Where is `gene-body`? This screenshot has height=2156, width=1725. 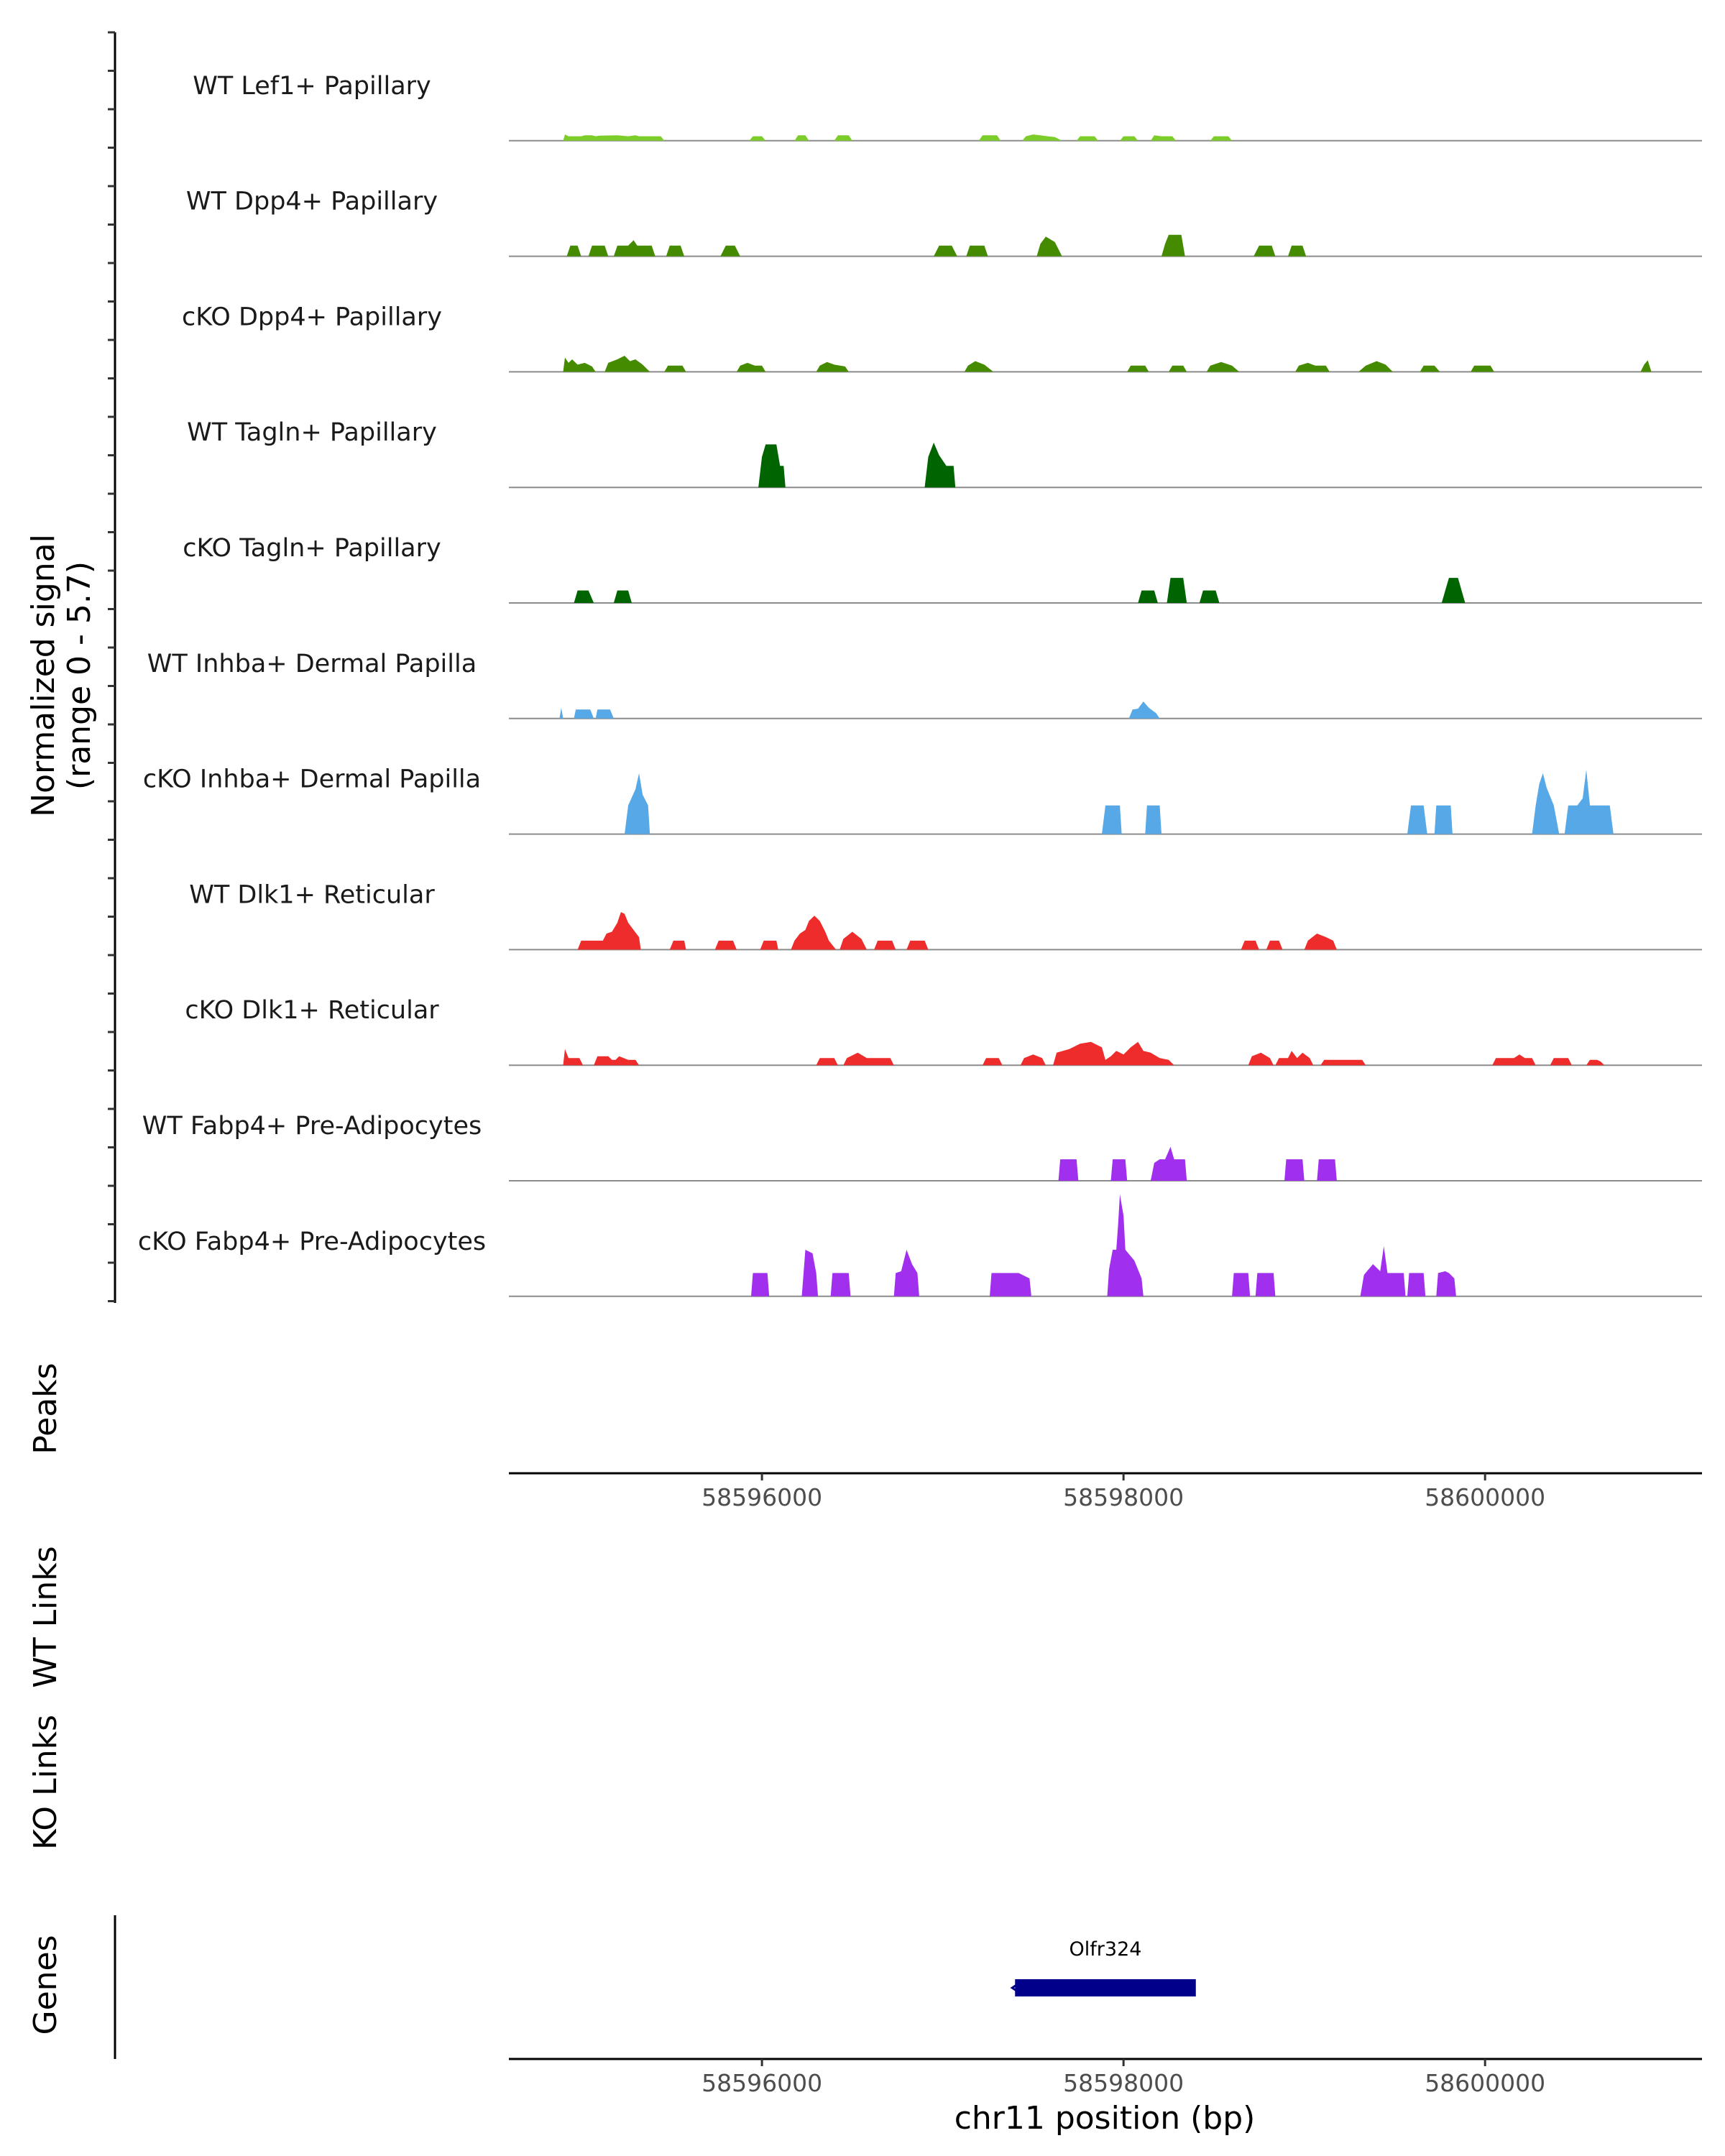 gene-body is located at coordinates (1105, 1987).